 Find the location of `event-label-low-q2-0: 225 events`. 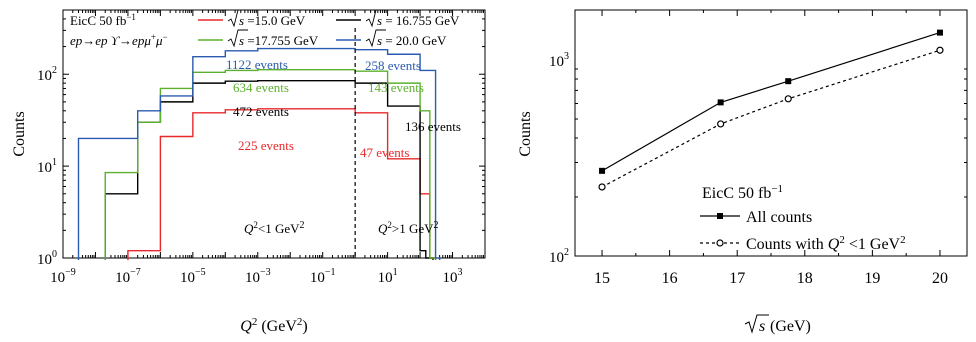

event-label-low-q2-0: 225 events is located at coordinates (266, 145).